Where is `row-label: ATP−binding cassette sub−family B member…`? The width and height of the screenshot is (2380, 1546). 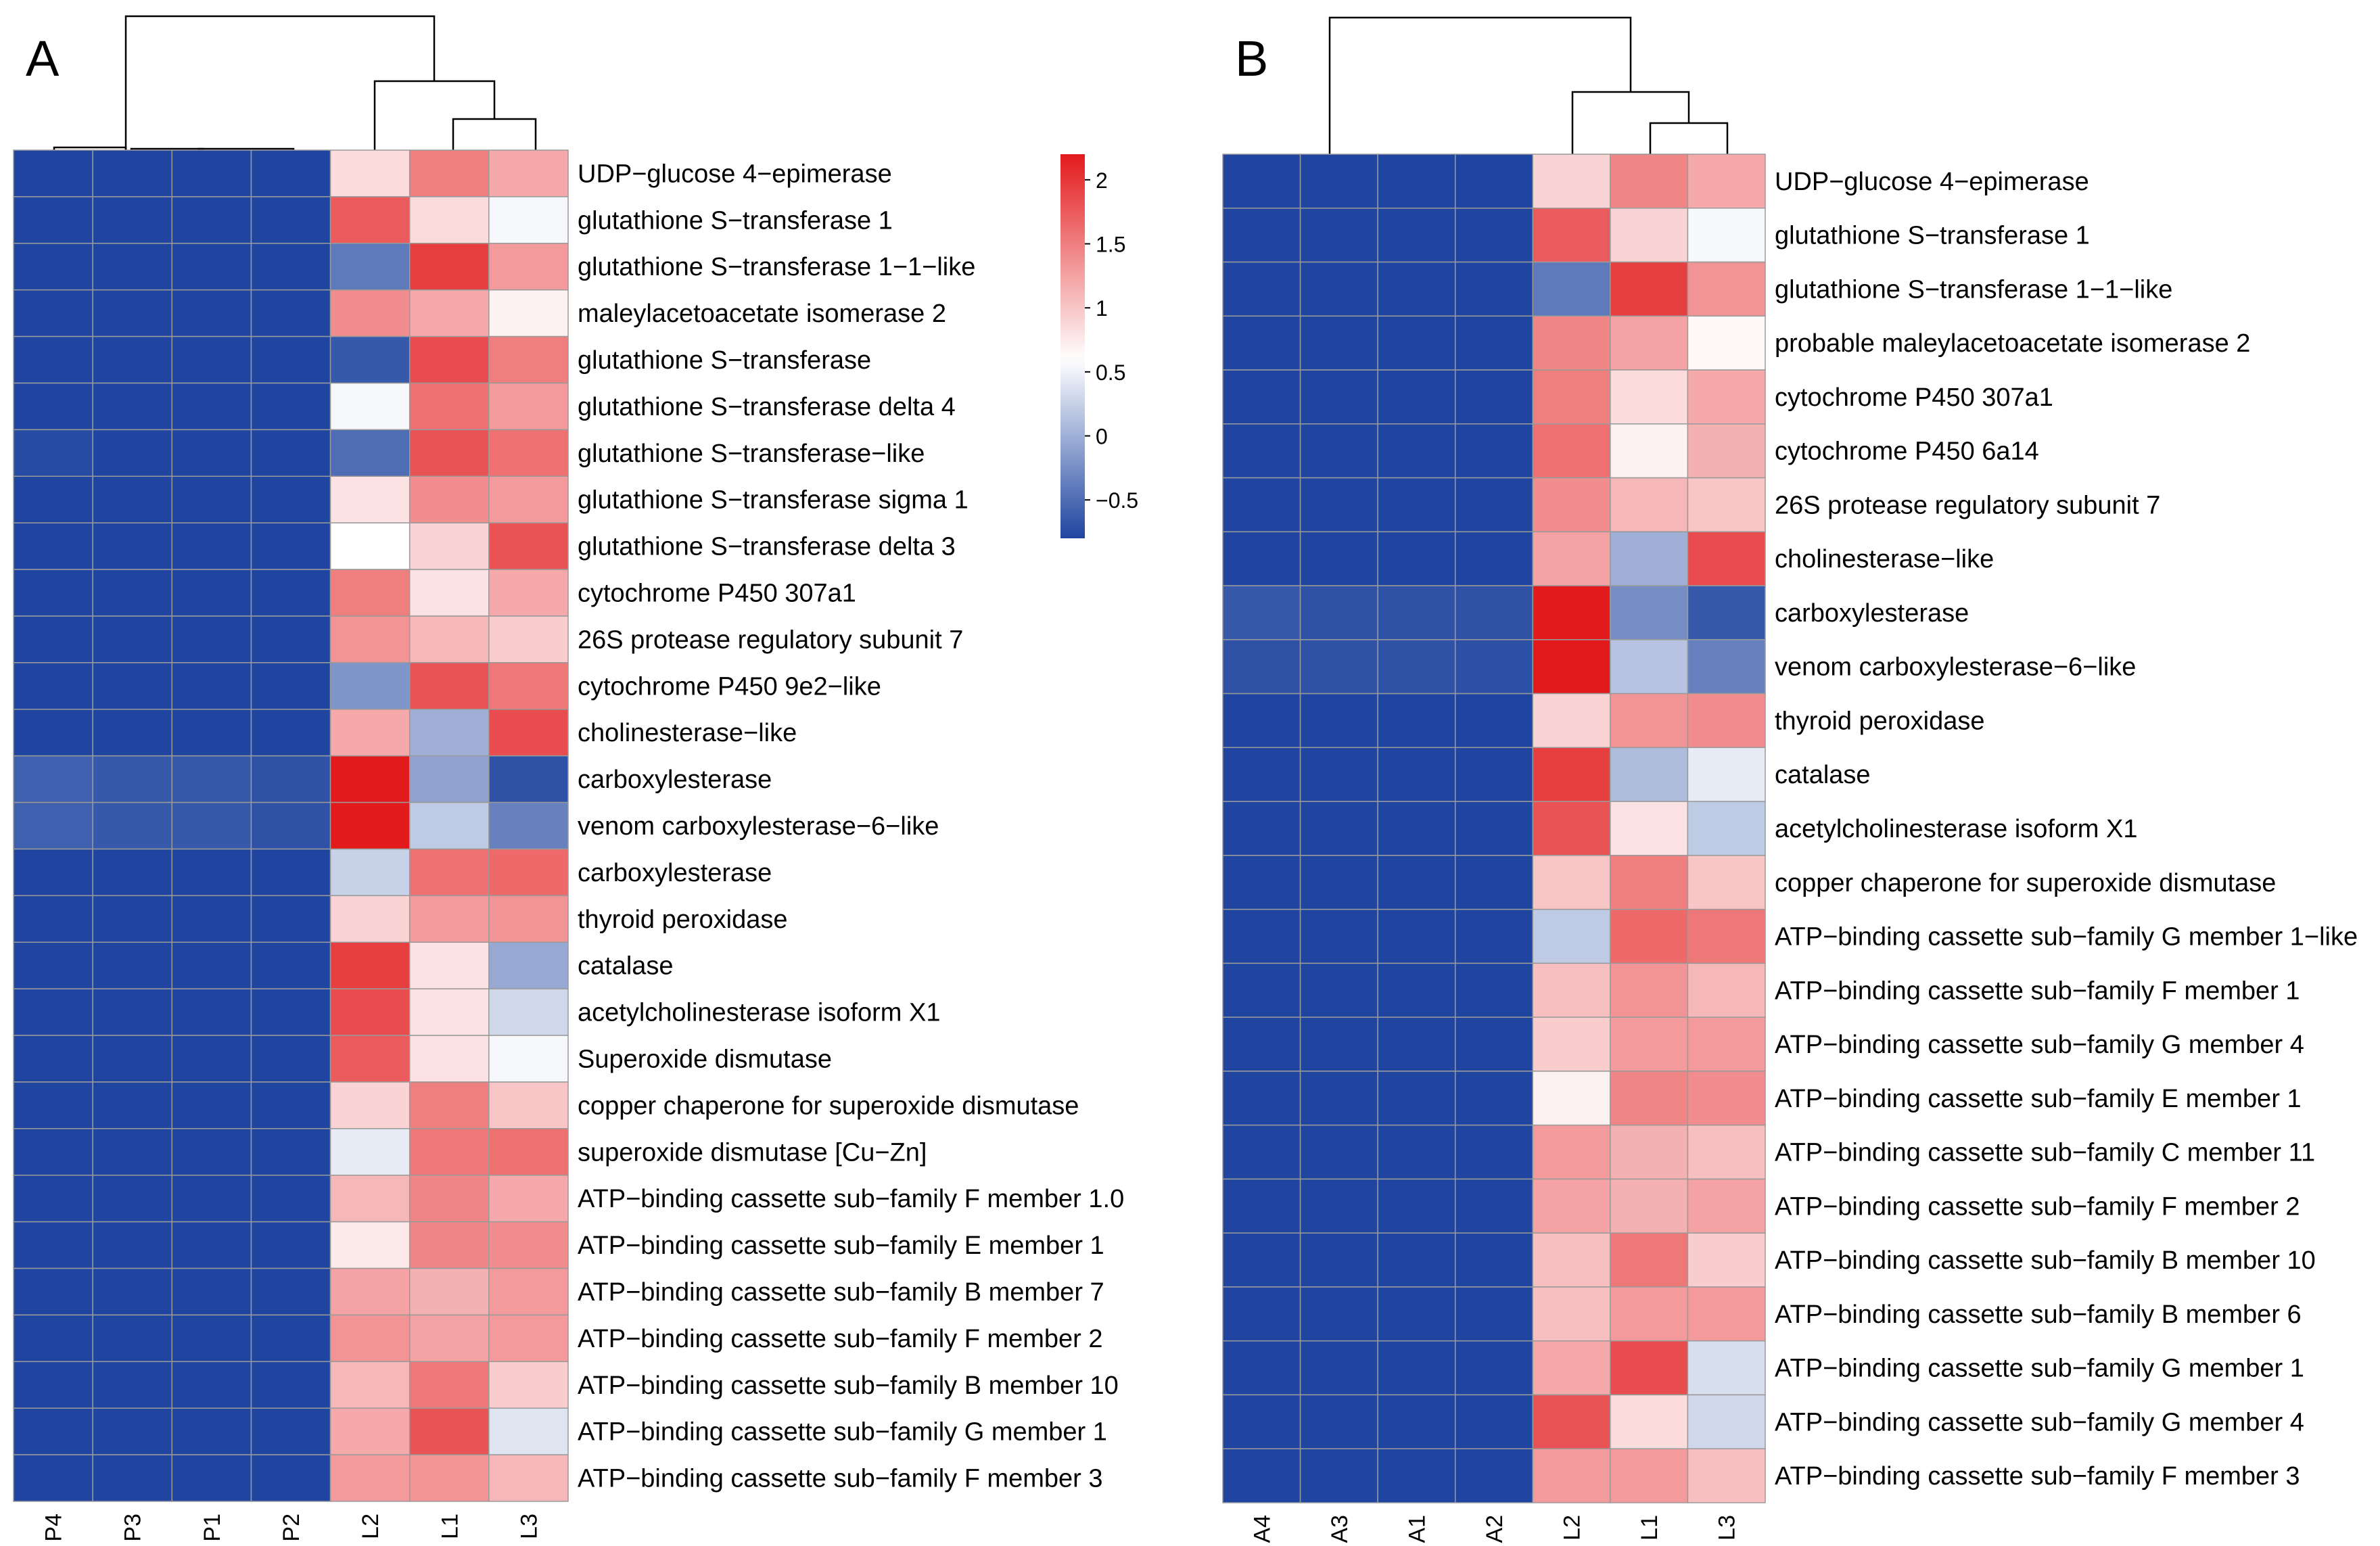
row-label: ATP−binding cassette sub−family B member… is located at coordinates (2039, 1315).